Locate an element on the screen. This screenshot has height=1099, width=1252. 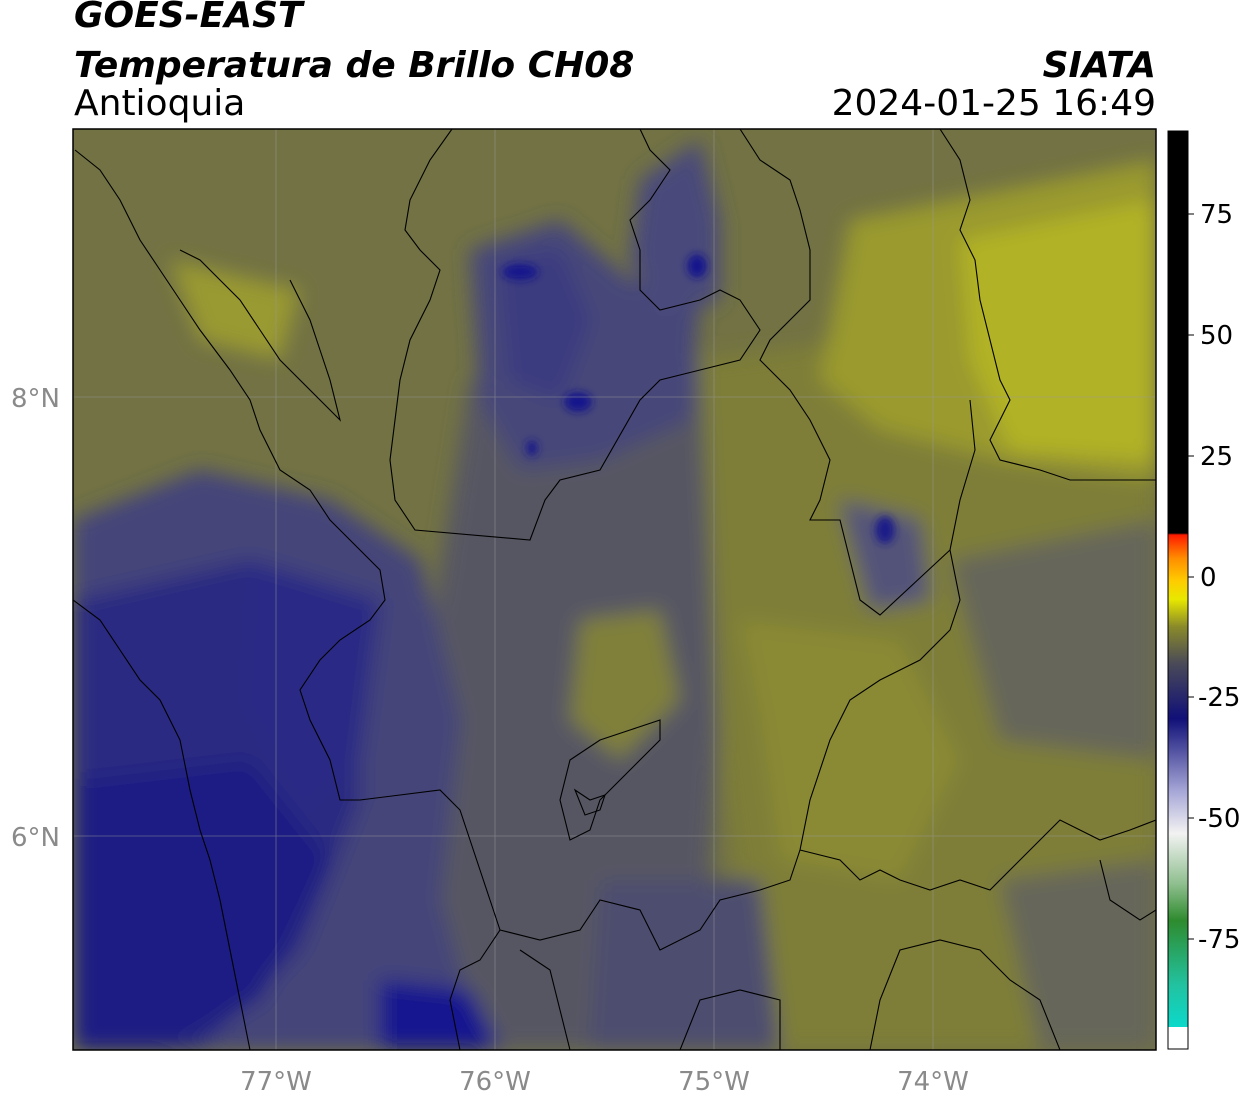
lat-label-6n: 6°N is located at coordinates (35, 838).